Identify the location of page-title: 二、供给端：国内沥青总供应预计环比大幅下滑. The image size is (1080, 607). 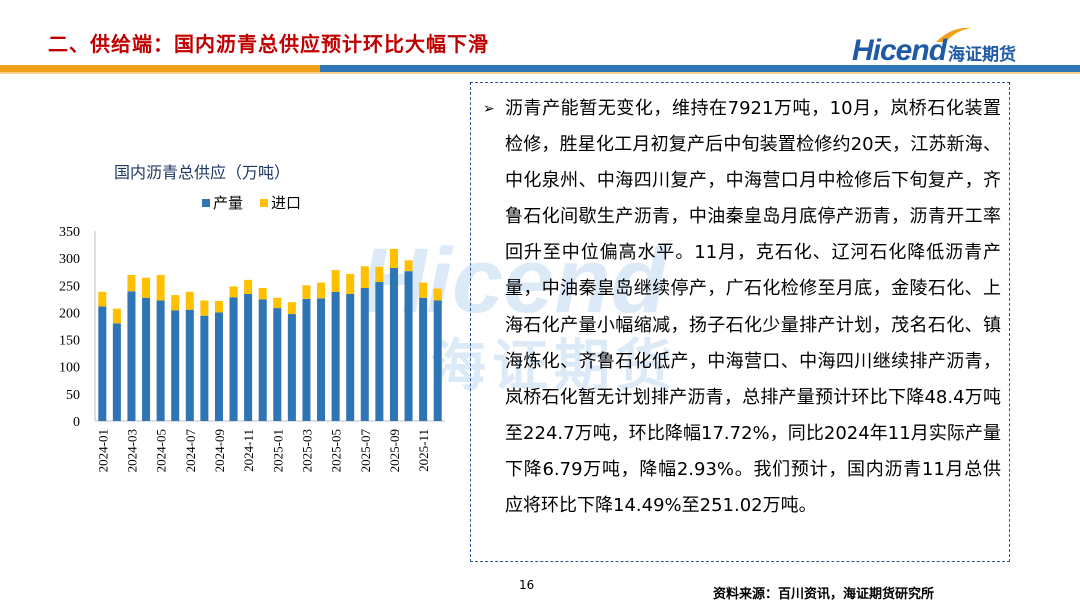
(268, 44).